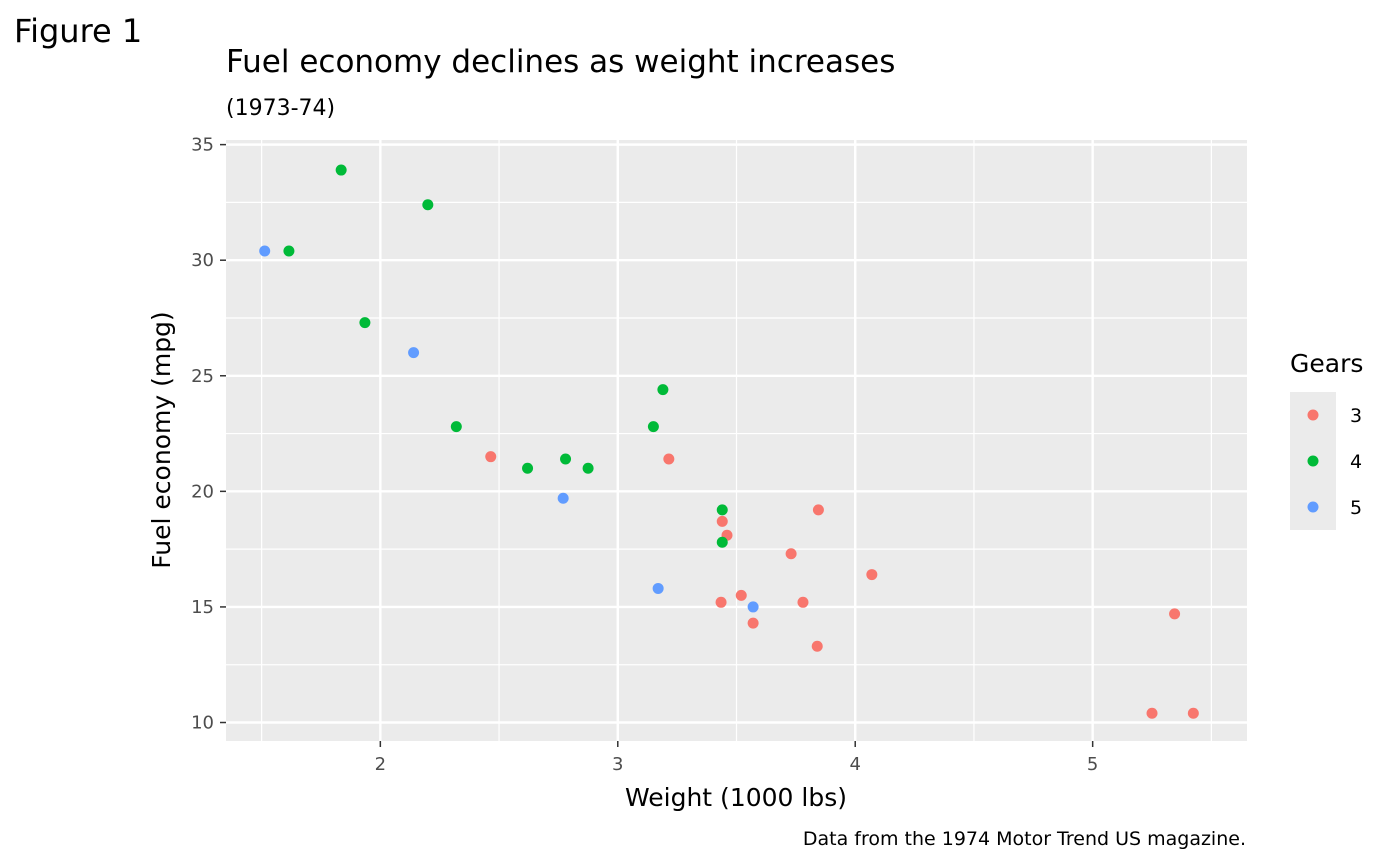  Describe the element at coordinates (202, 260) in the screenshot. I see `y-tick-label: 30` at that location.